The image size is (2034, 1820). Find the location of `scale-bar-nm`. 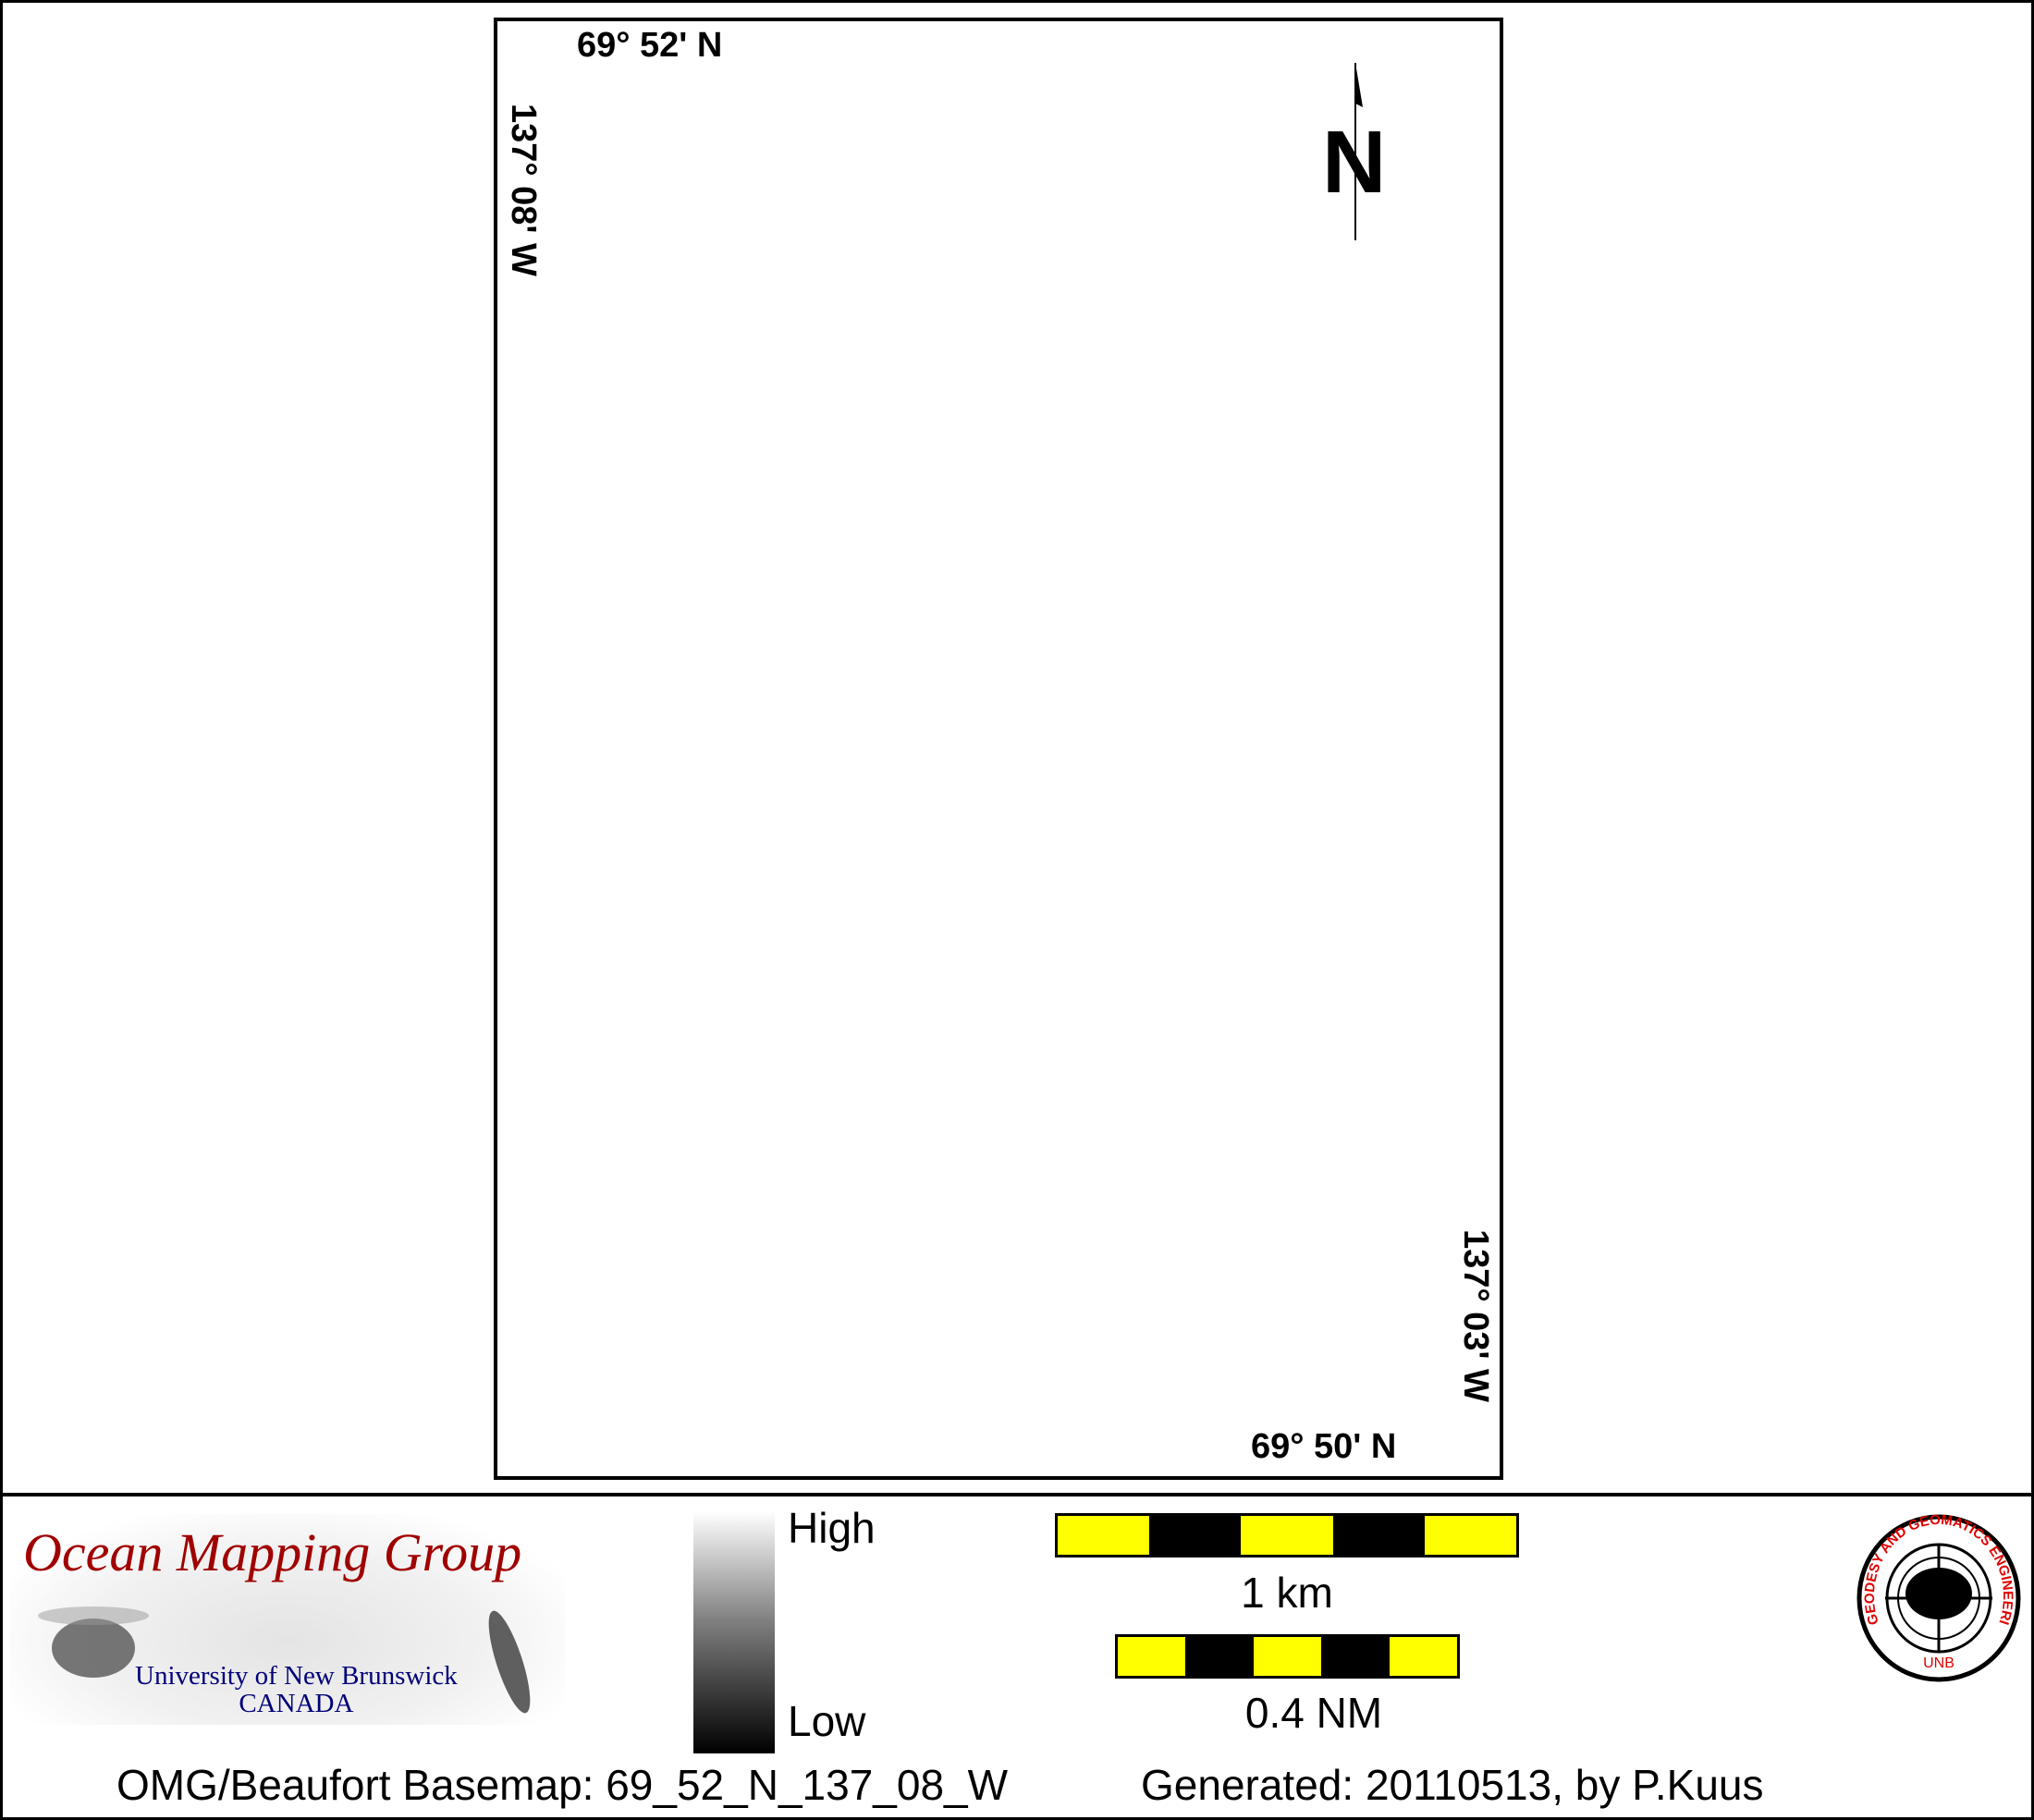

scale-bar-nm is located at coordinates (1287, 1656).